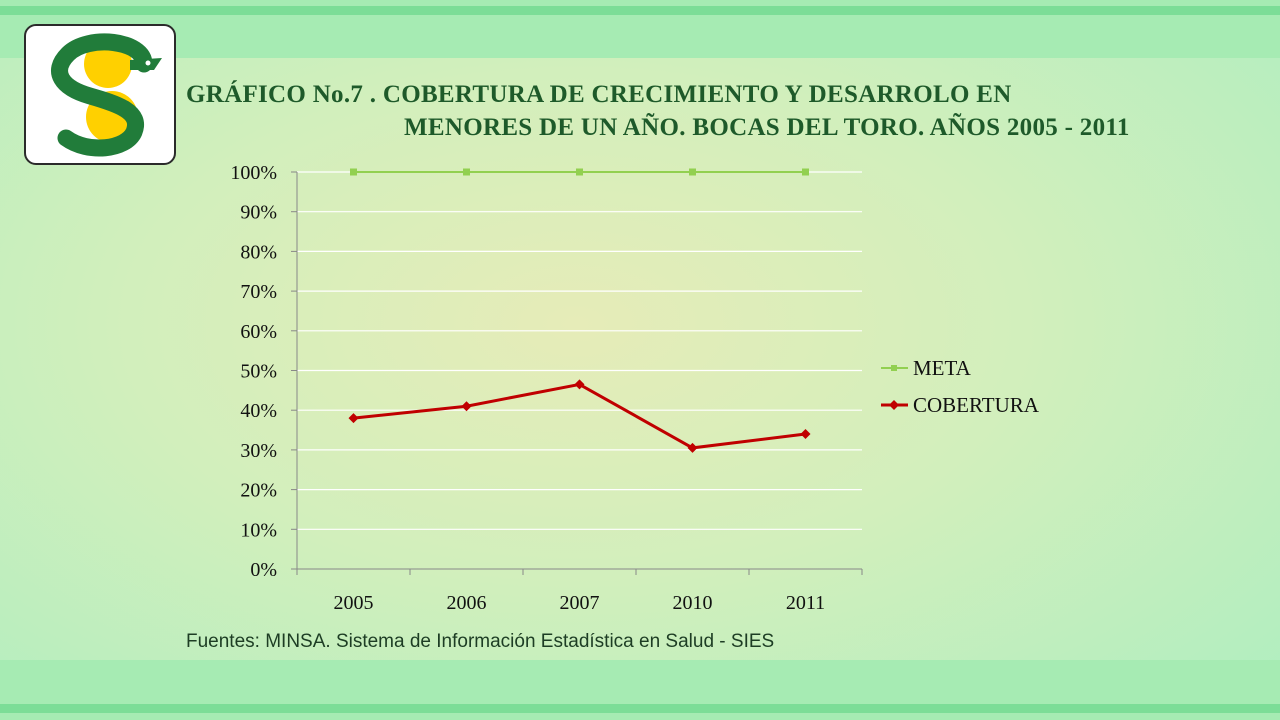 The width and height of the screenshot is (1280, 720). I want to click on x-tick-label: 2010, so click(693, 603).